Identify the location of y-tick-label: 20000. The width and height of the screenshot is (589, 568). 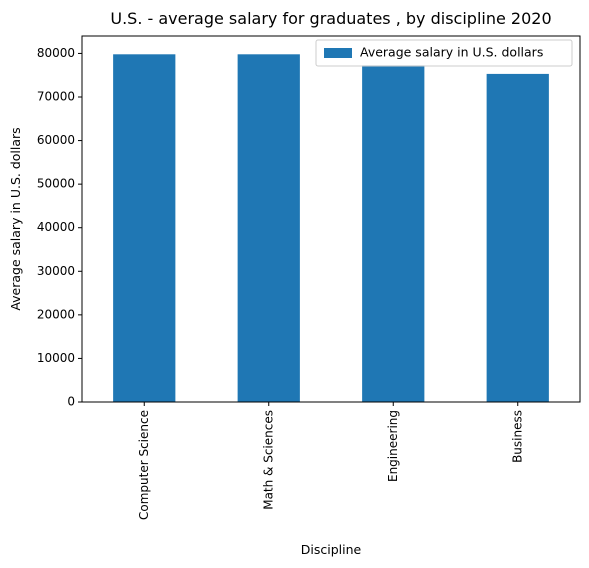
(56, 314).